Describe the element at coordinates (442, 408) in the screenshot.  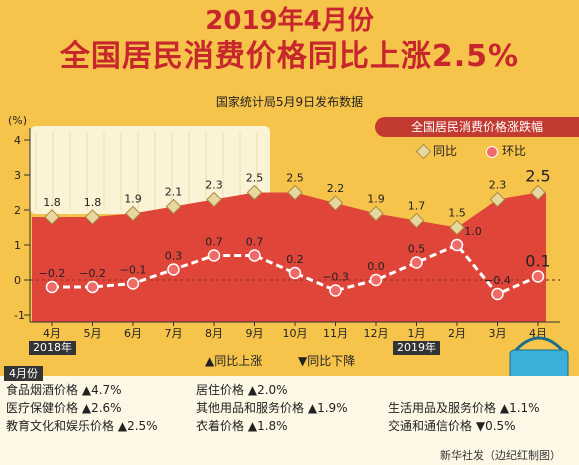
I see `item-name: 生活用品及服务价格` at that location.